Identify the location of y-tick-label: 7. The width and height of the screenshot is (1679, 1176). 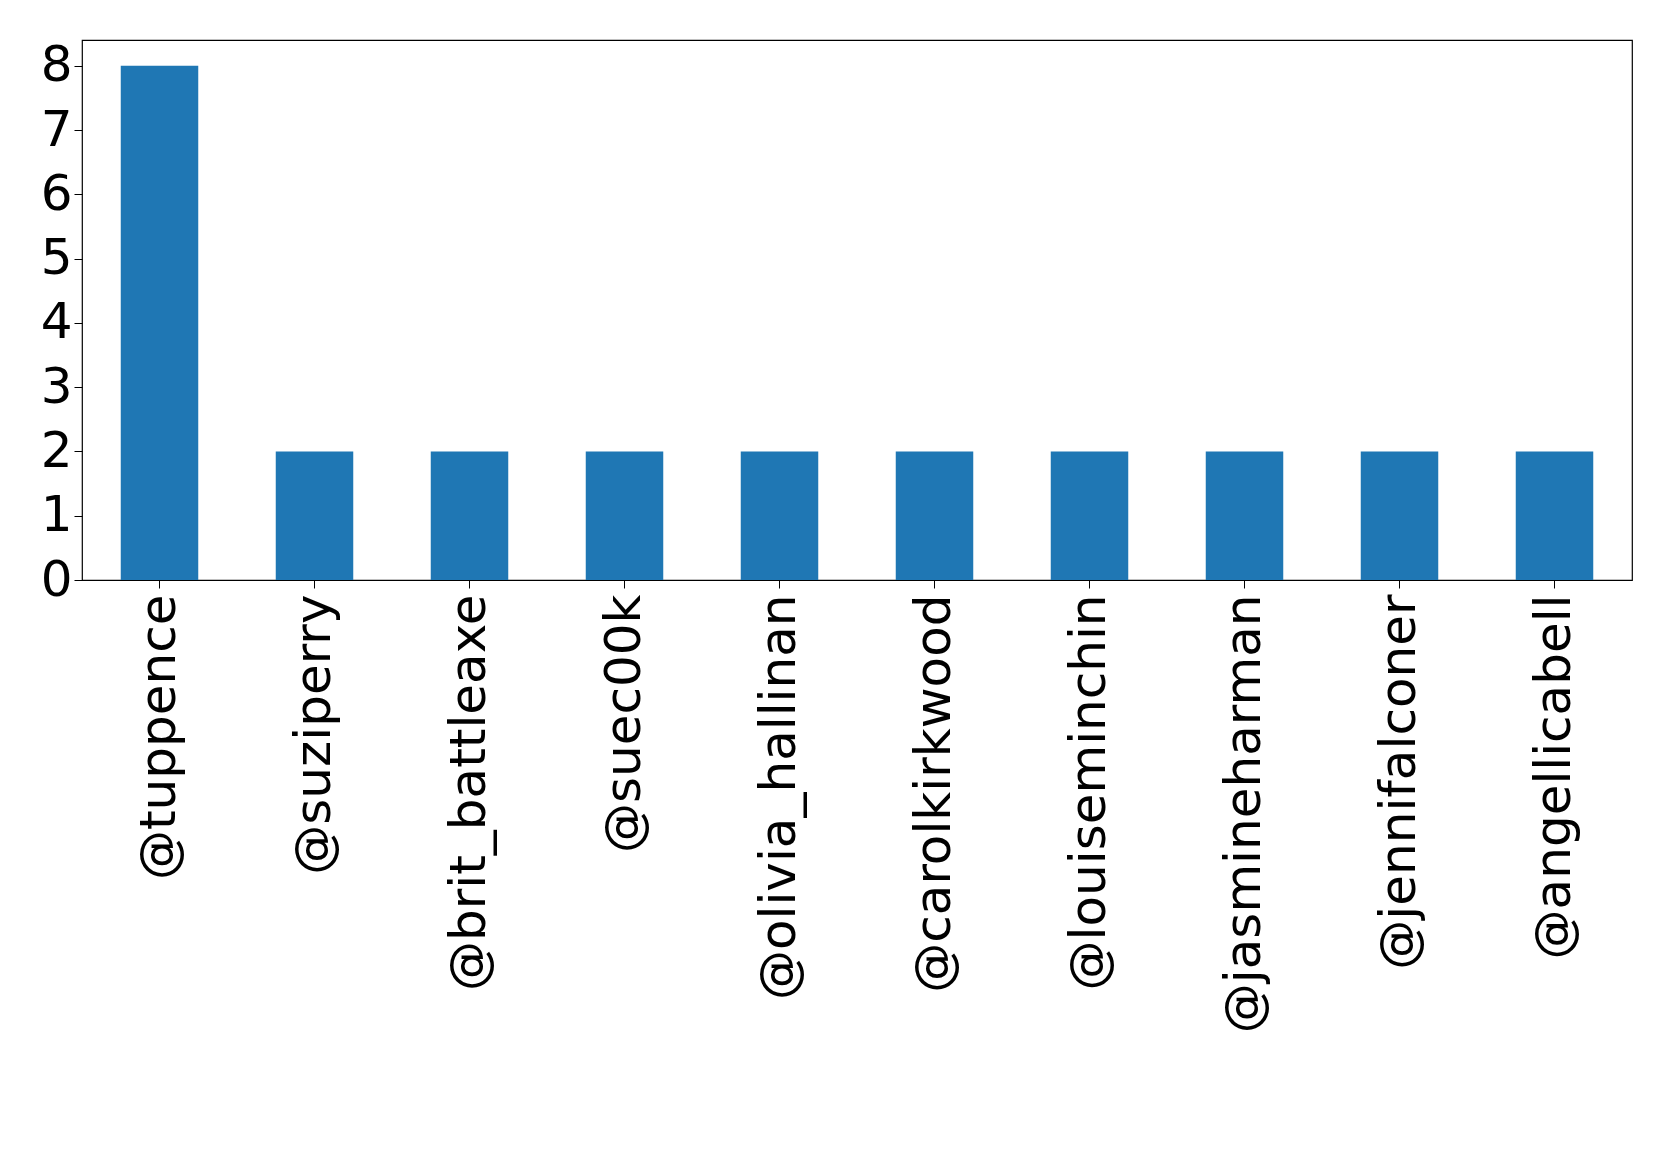
(56, 128).